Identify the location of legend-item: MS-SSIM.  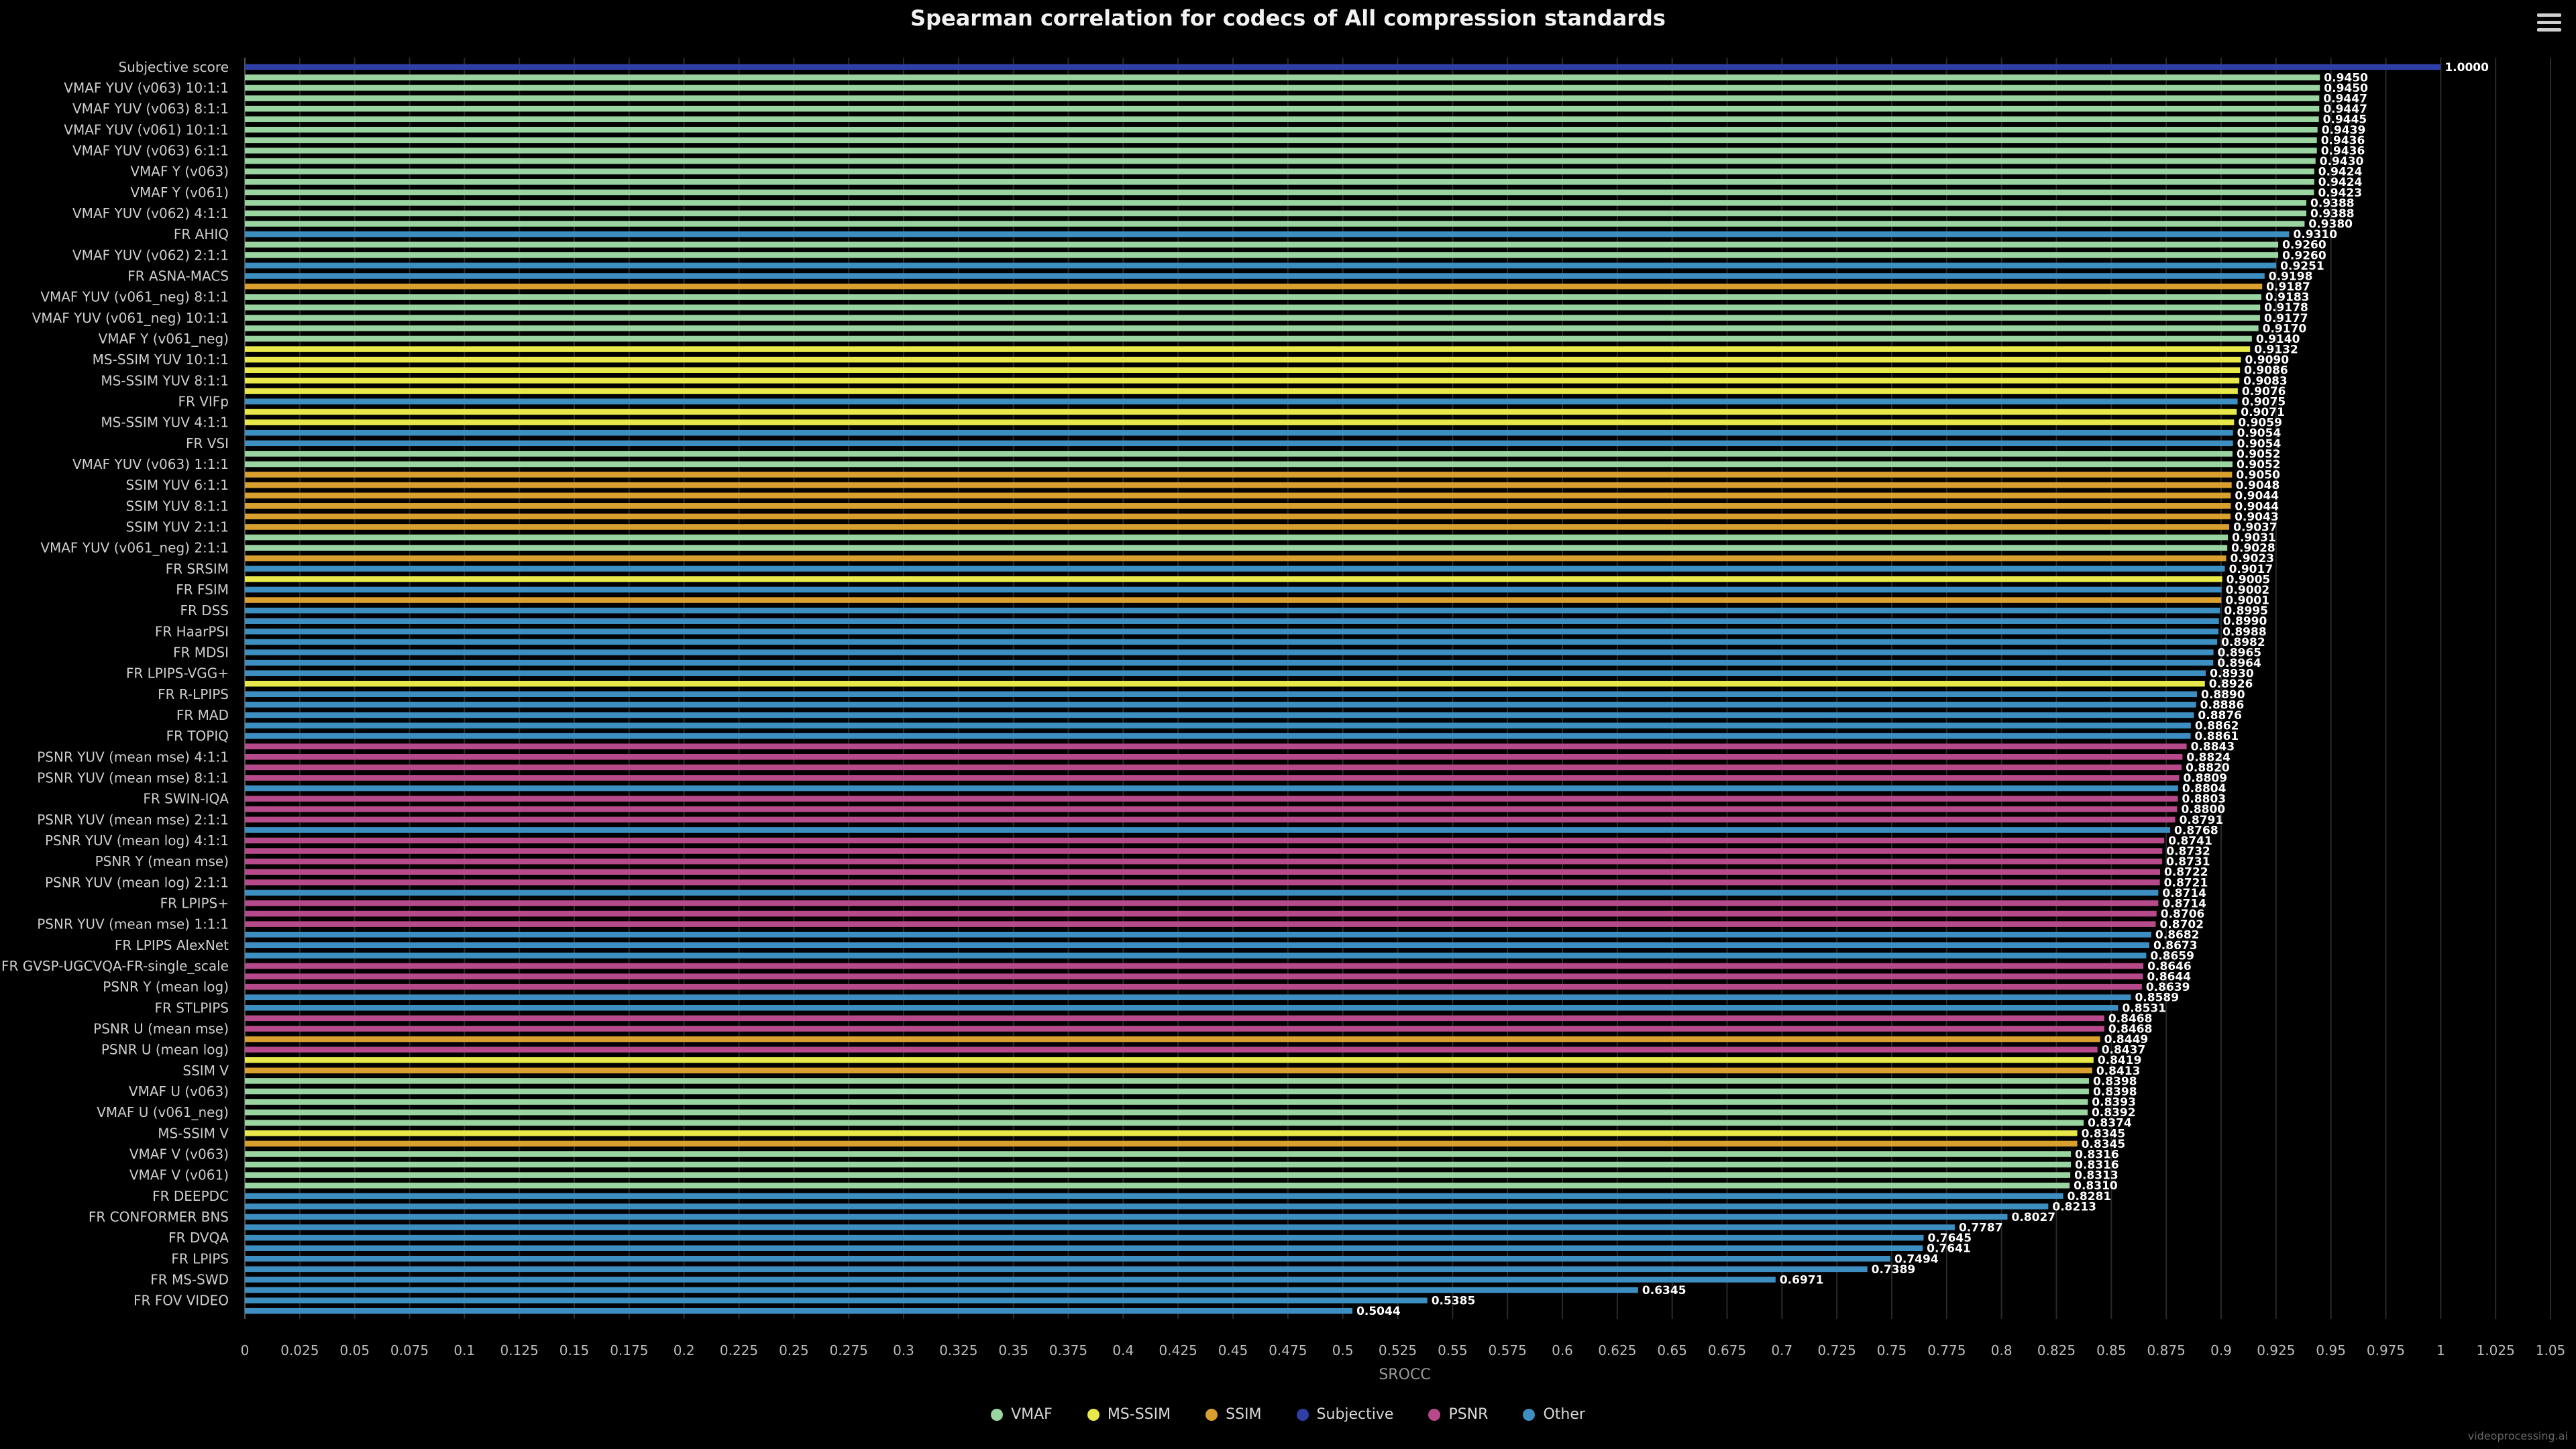
(1129, 1414).